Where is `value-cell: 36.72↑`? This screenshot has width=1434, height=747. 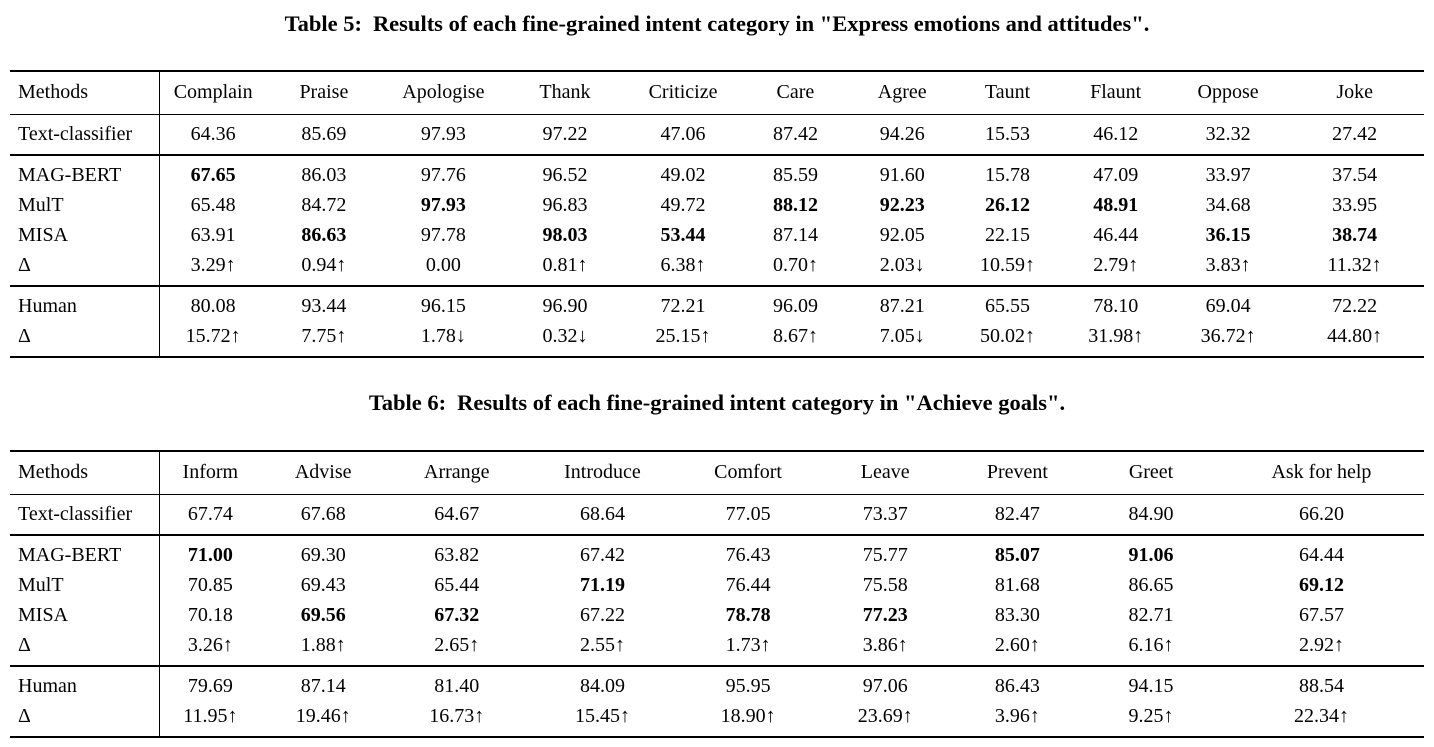
value-cell: 36.72↑ is located at coordinates (1228, 336).